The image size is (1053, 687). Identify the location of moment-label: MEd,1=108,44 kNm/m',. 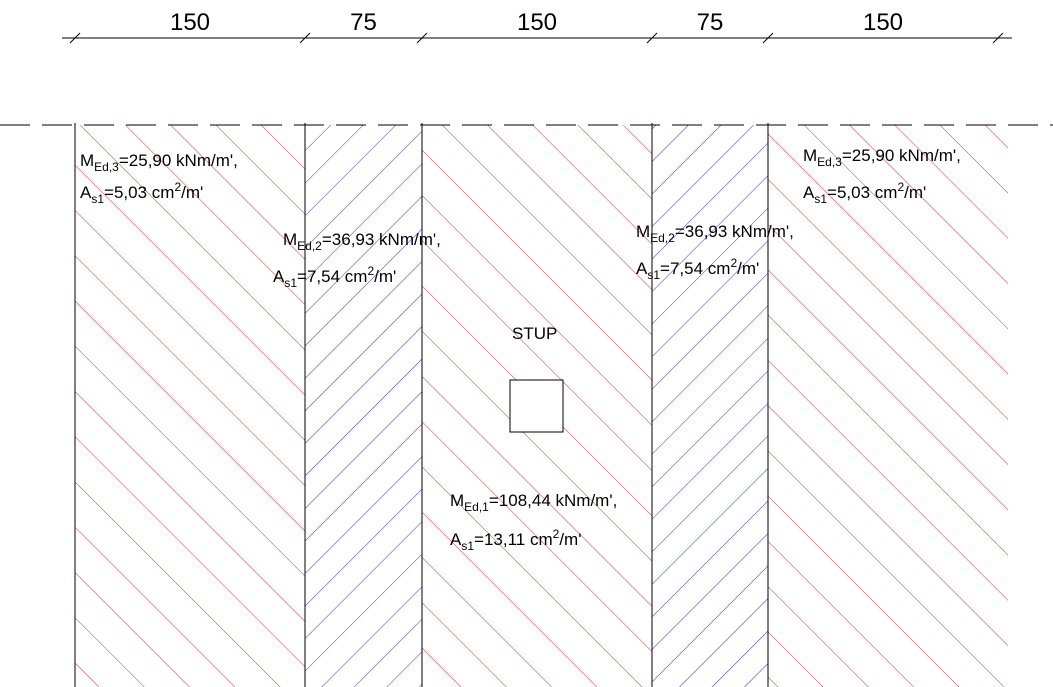
(533, 502).